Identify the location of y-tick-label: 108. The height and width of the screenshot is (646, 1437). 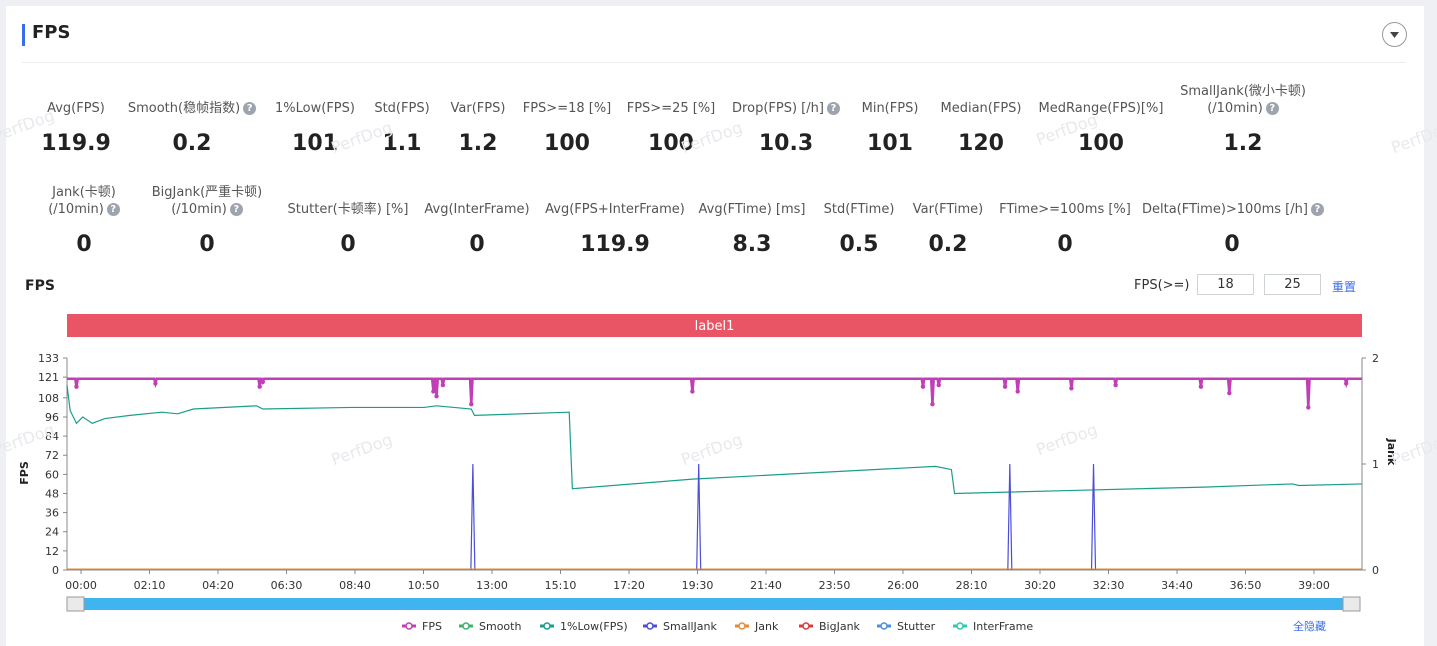
(48, 398).